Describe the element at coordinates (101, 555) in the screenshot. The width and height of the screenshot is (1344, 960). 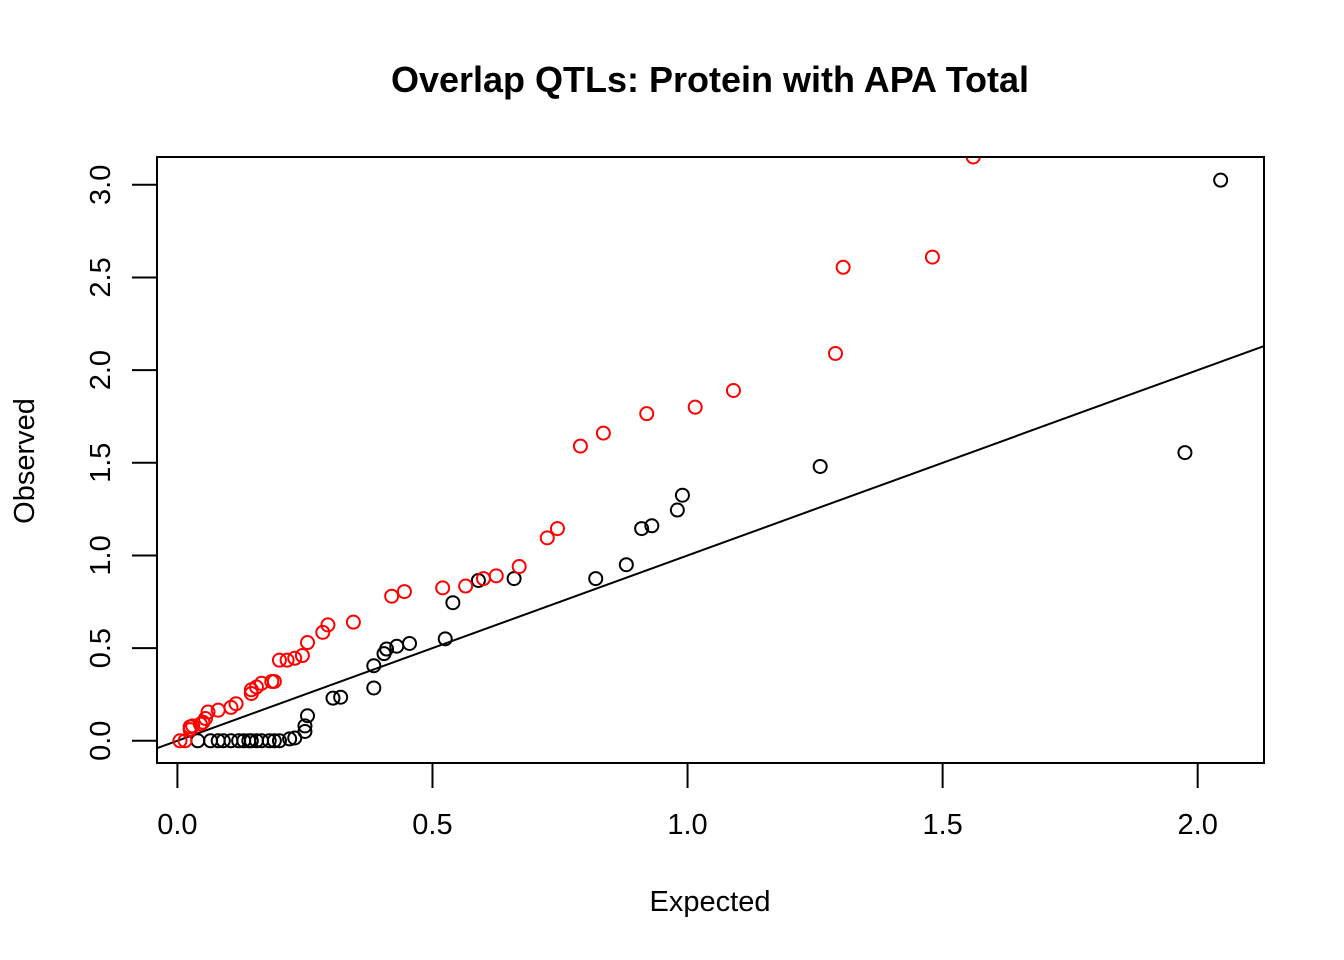
I see `y-tick-label: 1.0` at that location.